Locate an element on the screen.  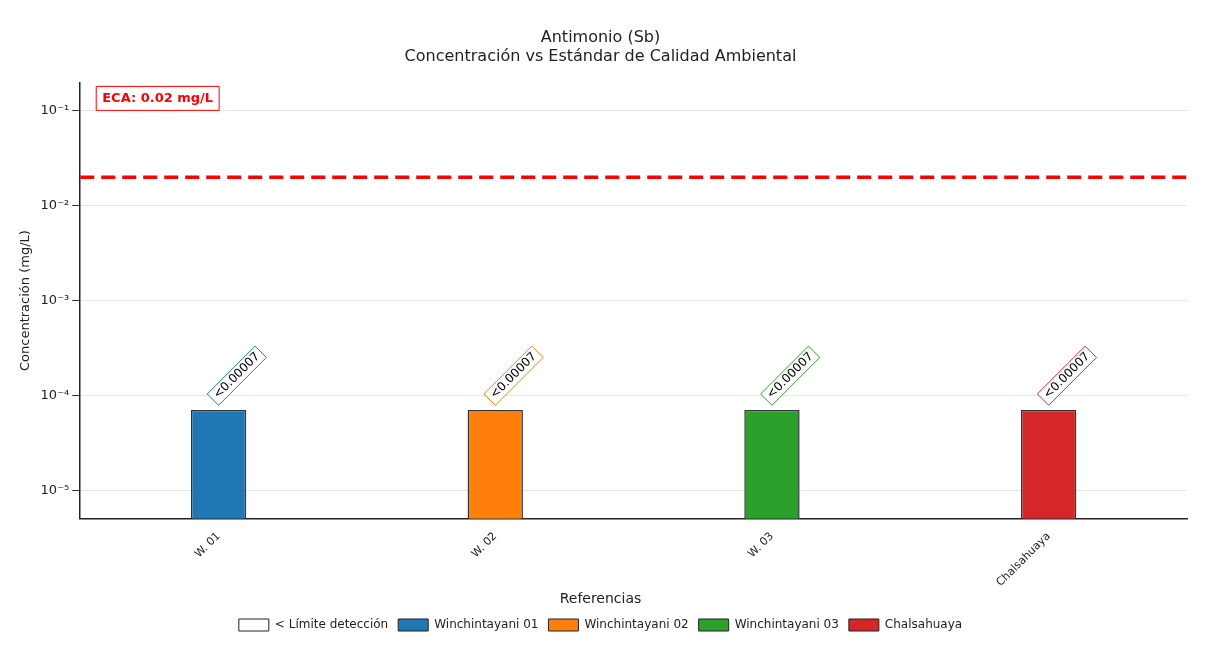
chart-title: Antimonio (Sb) is located at coordinates (600, 36).